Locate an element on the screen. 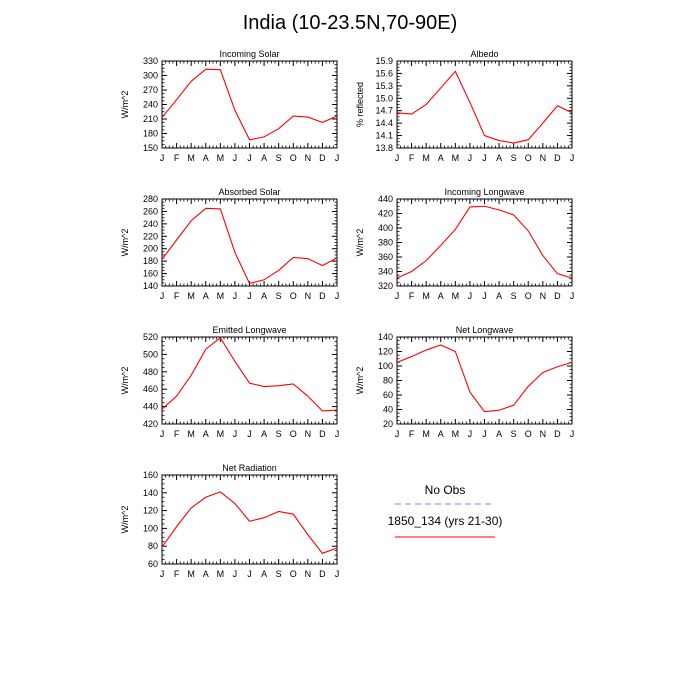  y-tick-label: 14.1 is located at coordinates (384, 136).